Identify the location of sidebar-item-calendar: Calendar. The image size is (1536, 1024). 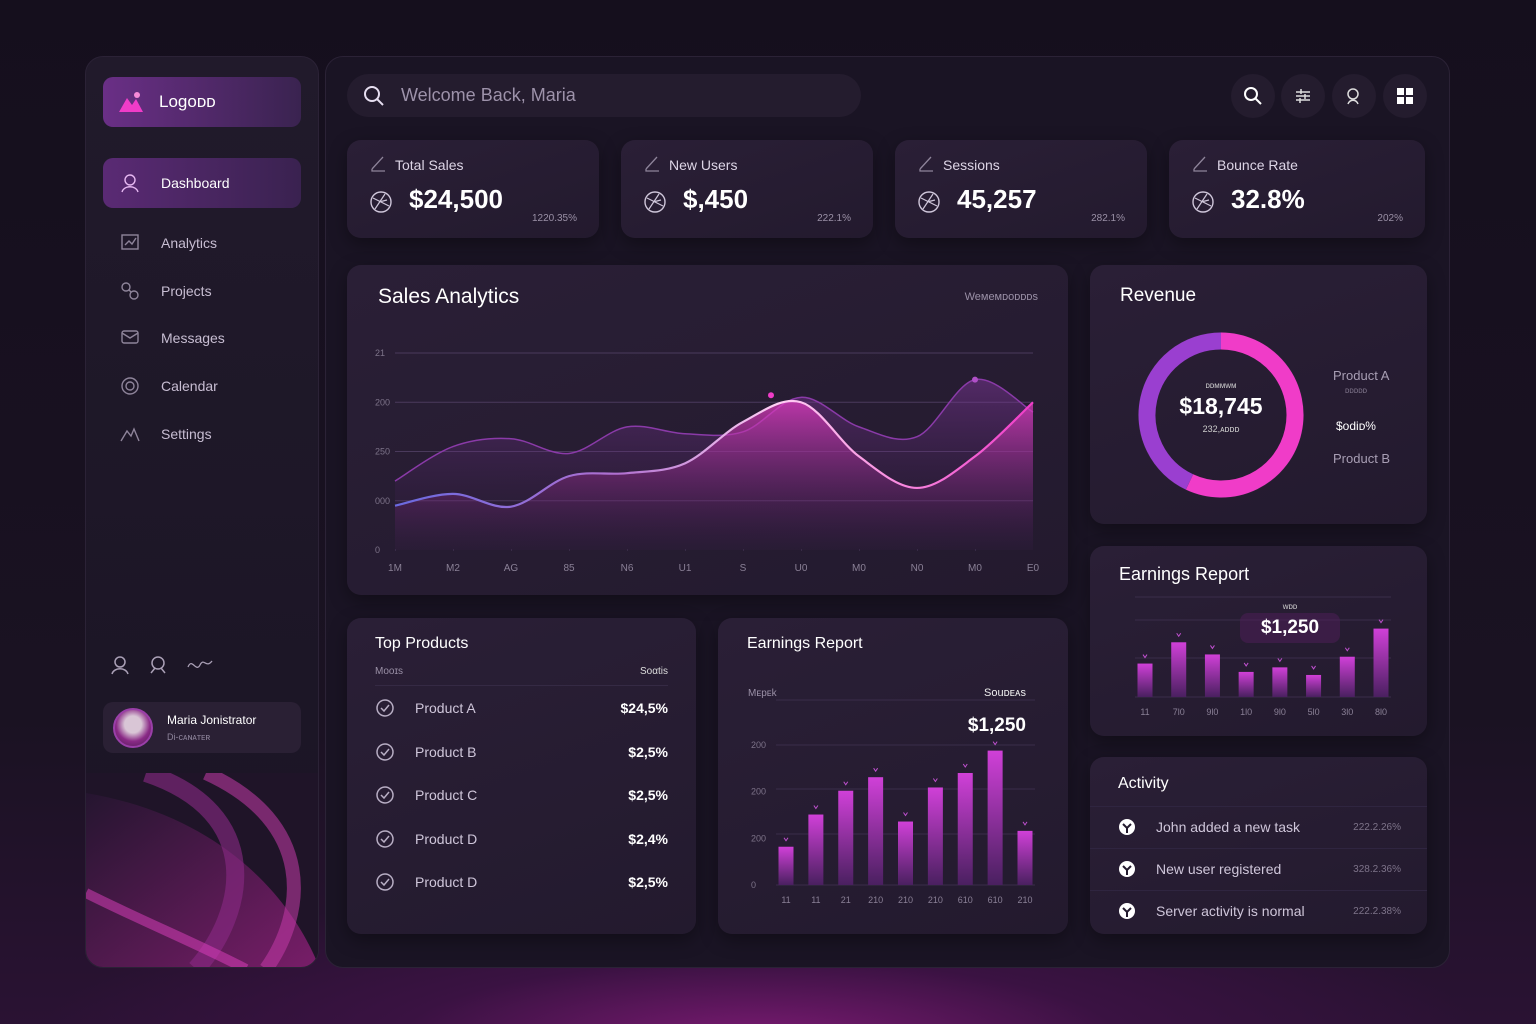
(202, 386).